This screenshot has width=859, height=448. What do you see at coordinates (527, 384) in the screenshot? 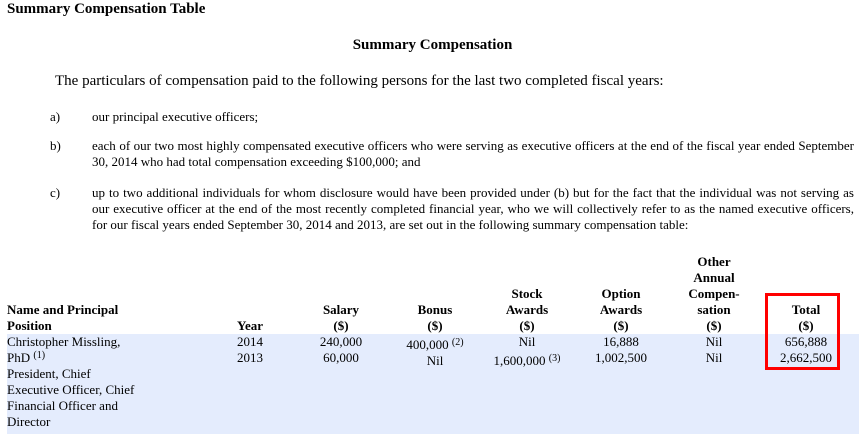
I see `cell-stock-awards: Nil 1,600,000 (3)` at bounding box center [527, 384].